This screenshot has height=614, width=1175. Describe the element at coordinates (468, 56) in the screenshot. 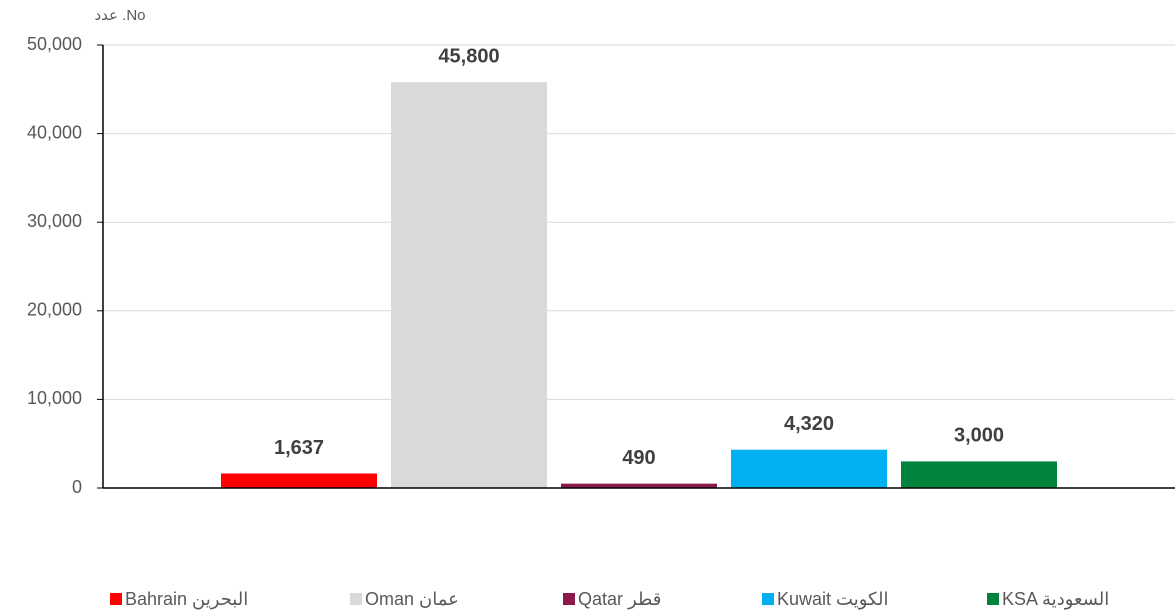

I see `value-label: 45,800` at that location.